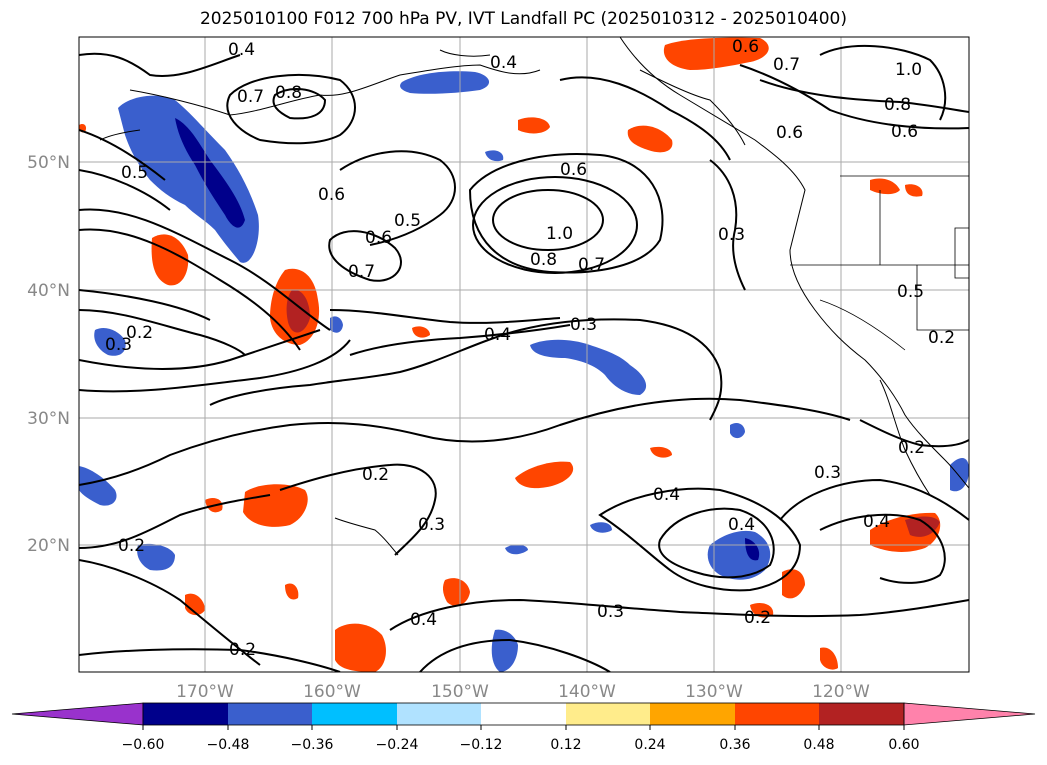 This screenshot has height=765, width=1047. What do you see at coordinates (48, 354) in the screenshot?
I see `latitude-labels: 50°N 40°N 30°N 20°N` at bounding box center [48, 354].